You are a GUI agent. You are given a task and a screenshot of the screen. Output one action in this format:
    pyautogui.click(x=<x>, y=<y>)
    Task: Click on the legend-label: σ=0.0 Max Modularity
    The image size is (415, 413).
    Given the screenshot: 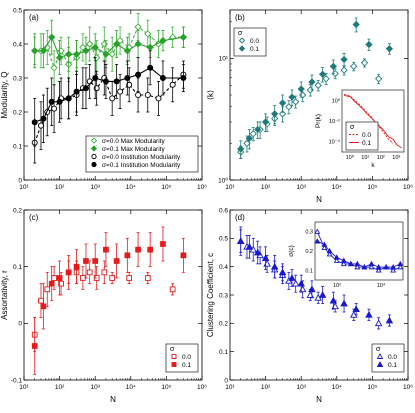 What is the action you would take?
    pyautogui.click(x=133, y=141)
    